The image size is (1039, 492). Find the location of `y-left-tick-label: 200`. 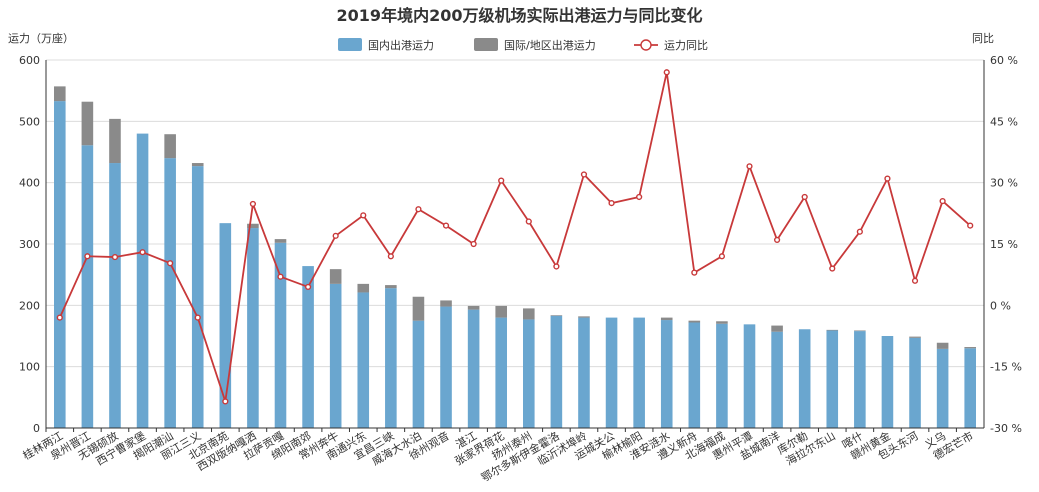

y-left-tick-label: 200 is located at coordinates (29, 305).